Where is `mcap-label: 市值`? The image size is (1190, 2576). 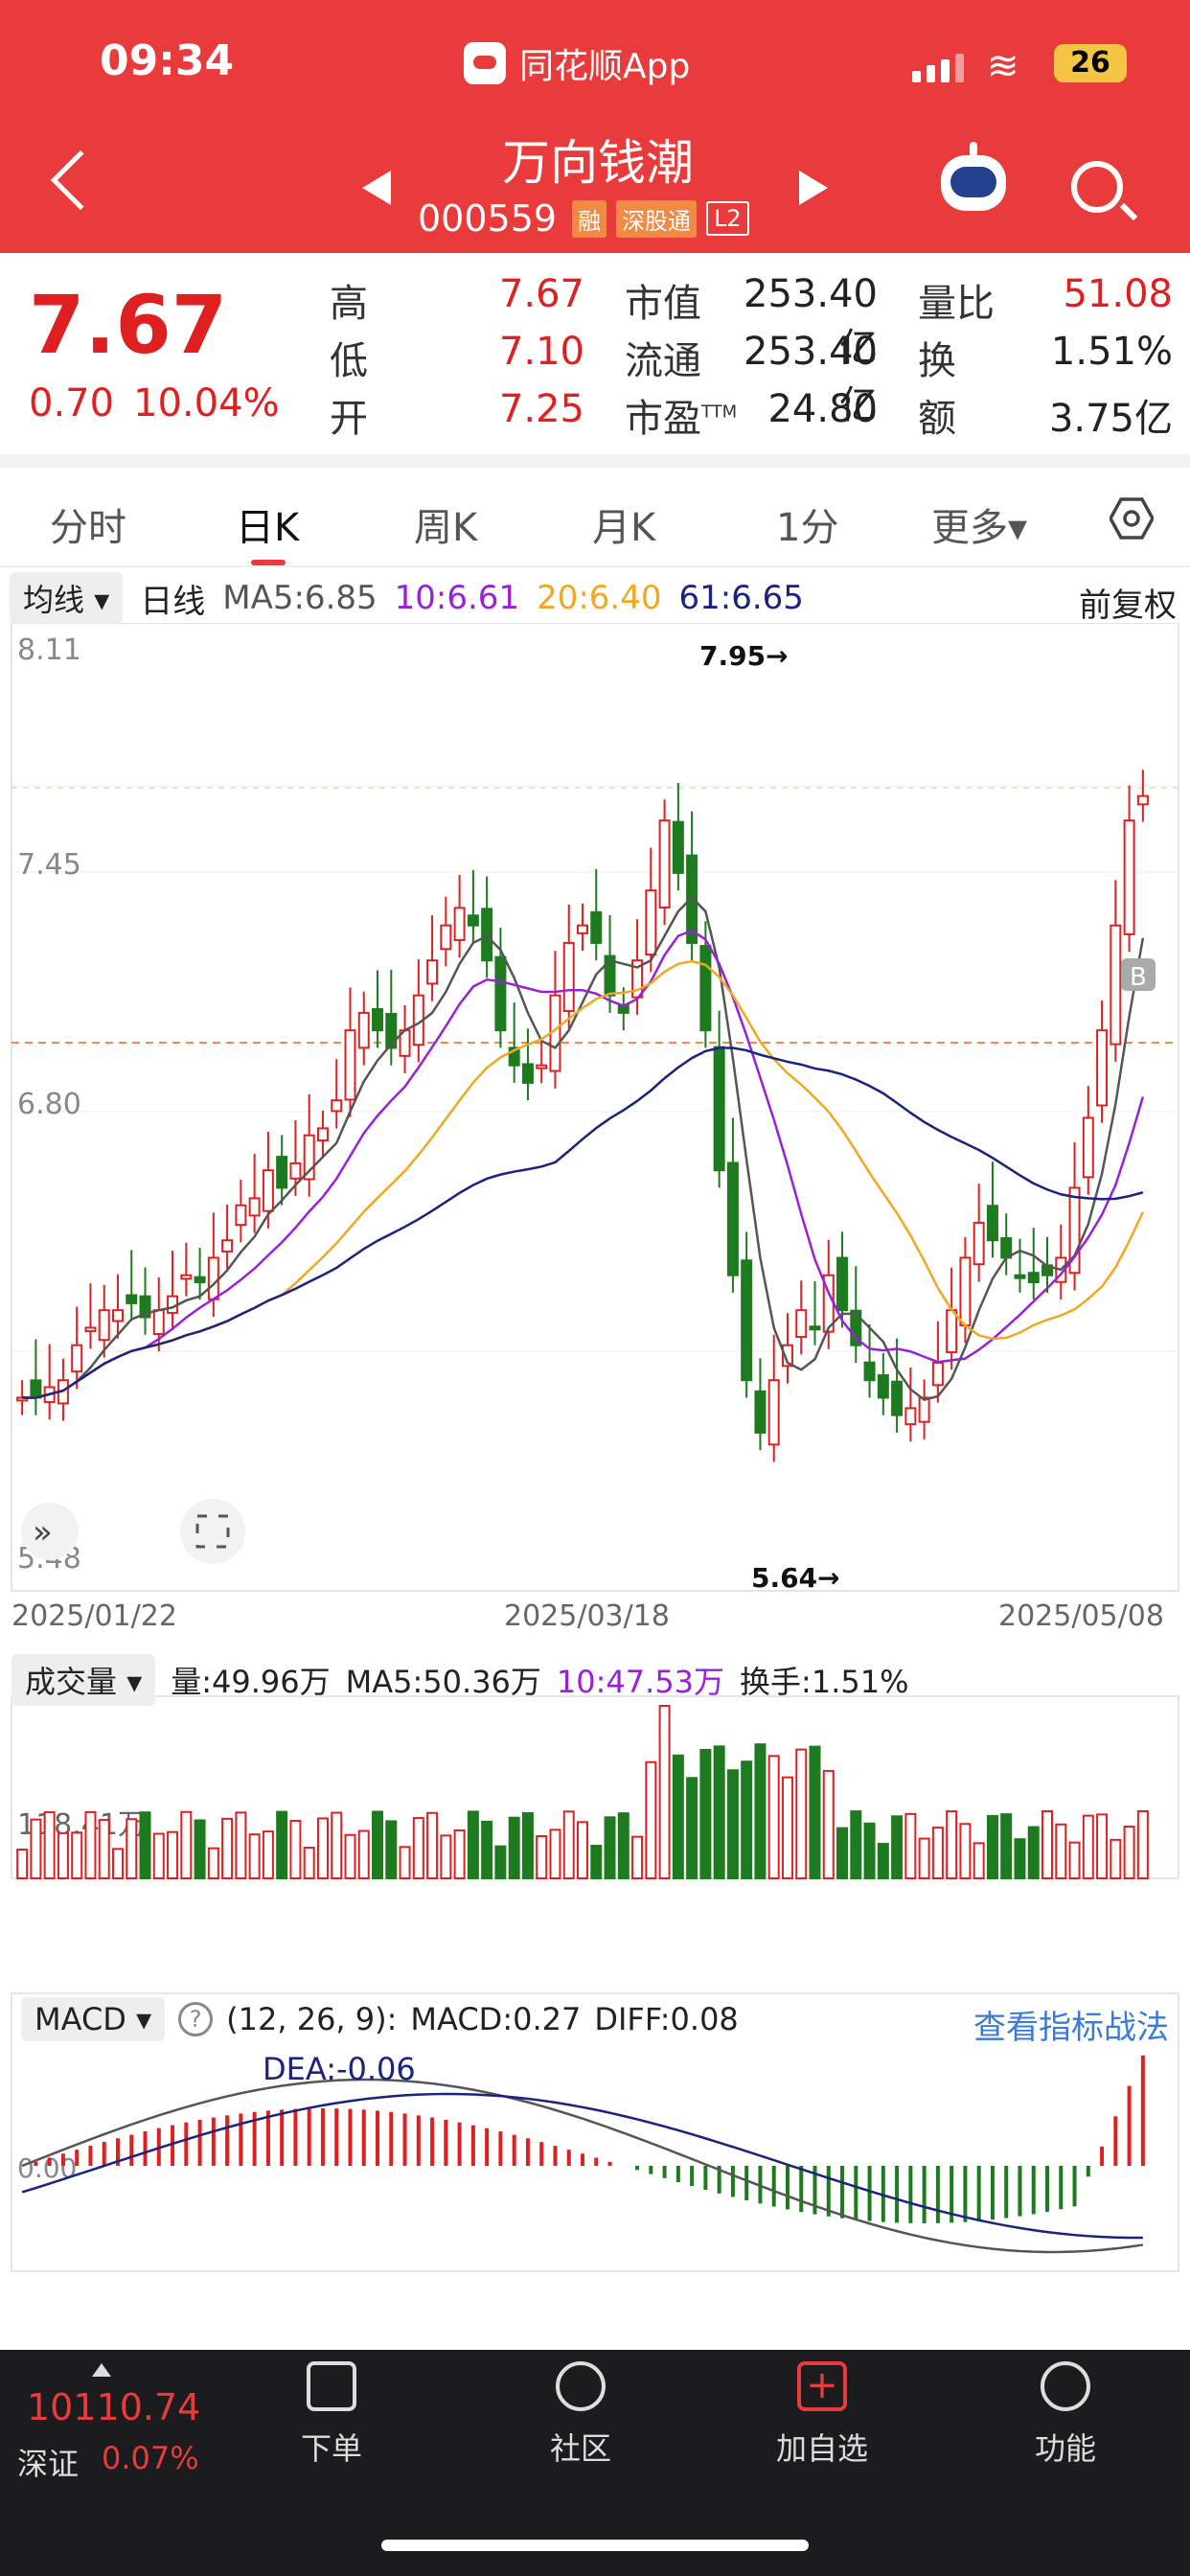 mcap-label: 市值 is located at coordinates (663, 304).